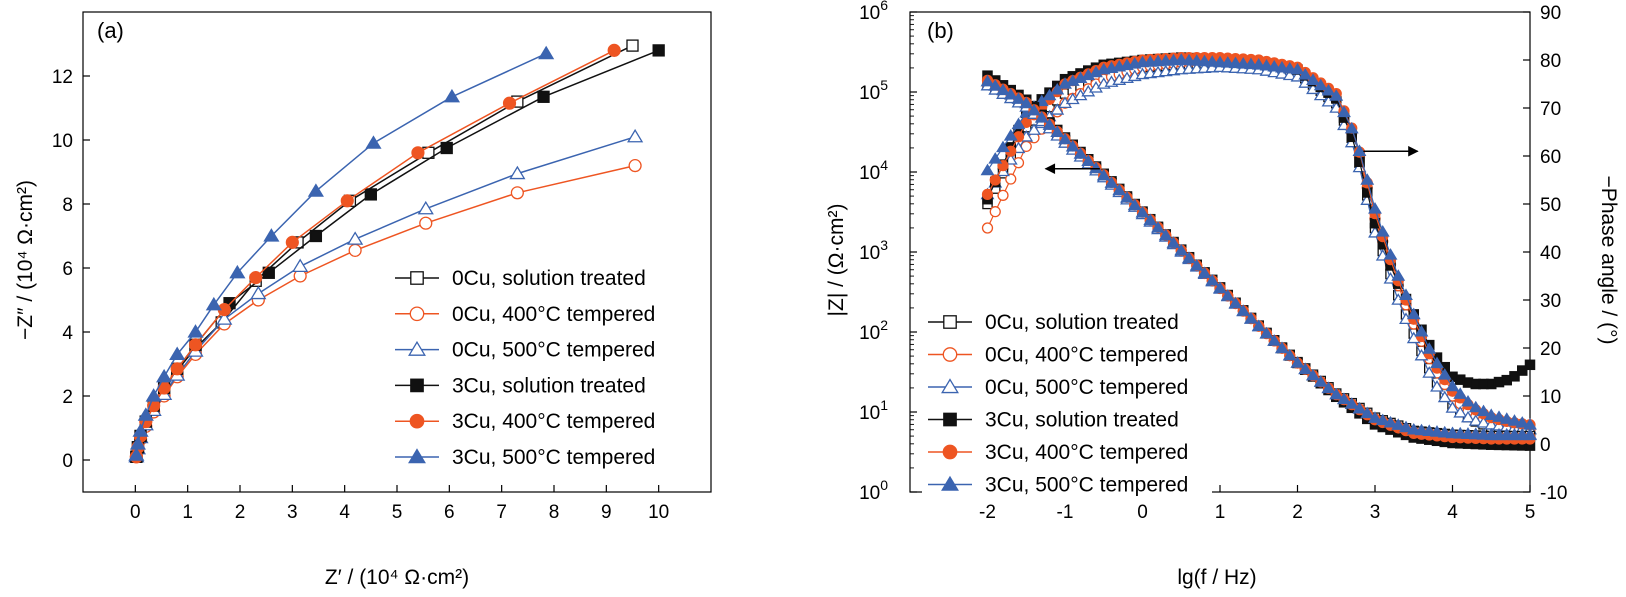 The image size is (1626, 597). Describe the element at coordinates (1220, 512) in the screenshot. I see `panel-b-x-tick-label: 1` at that location.